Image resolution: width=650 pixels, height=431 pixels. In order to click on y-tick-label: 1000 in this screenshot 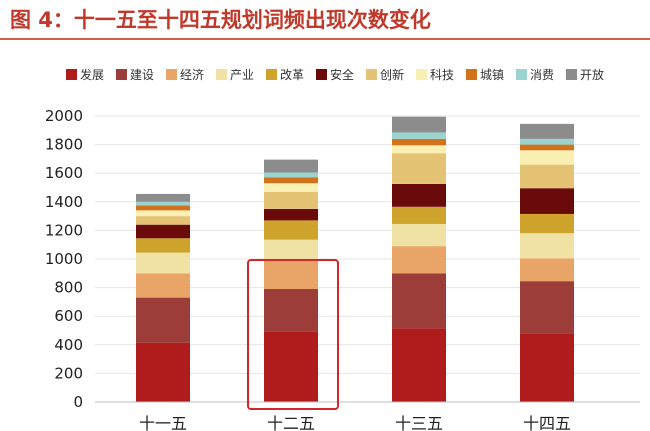, I will do `click(64, 259)`.